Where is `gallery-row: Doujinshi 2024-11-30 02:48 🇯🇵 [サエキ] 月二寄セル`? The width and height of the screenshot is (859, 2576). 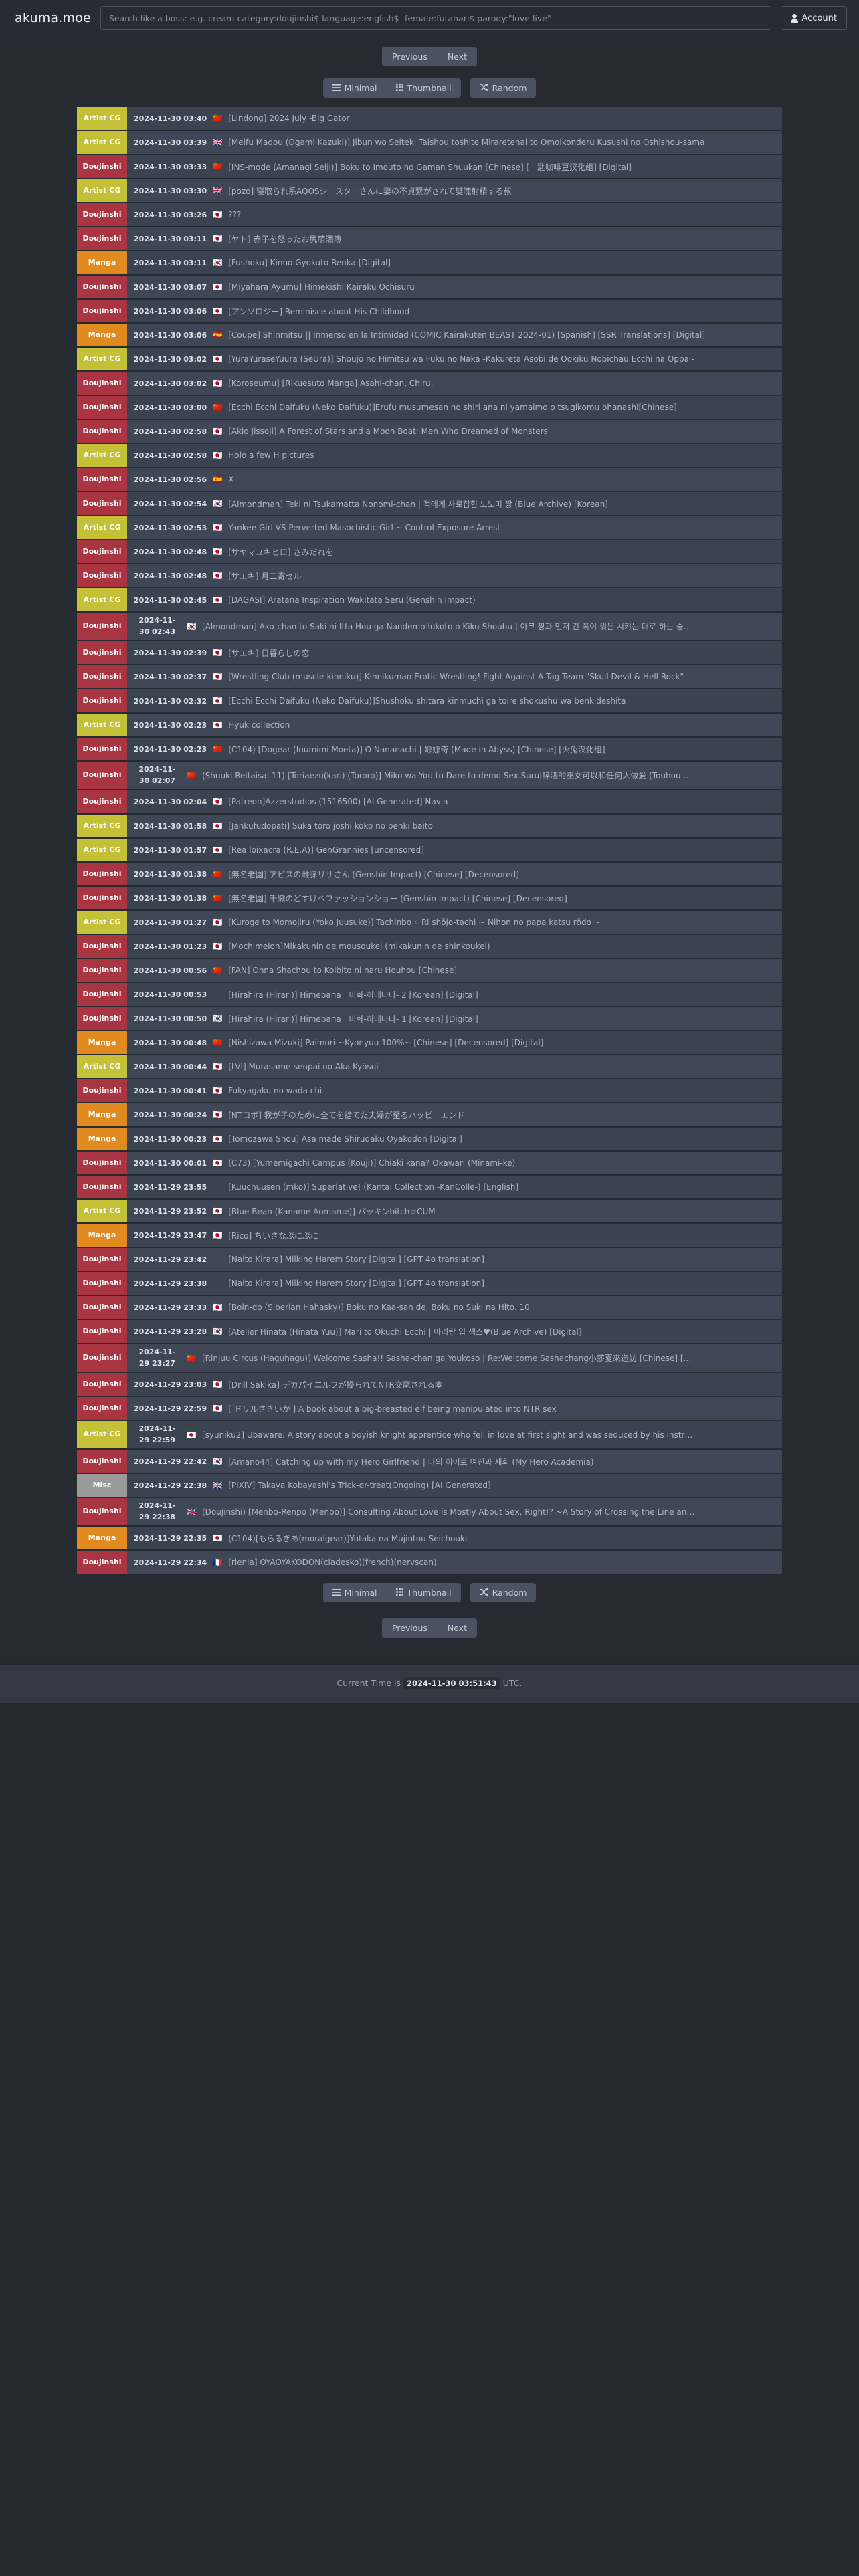
gallery-row: Doujinshi 2024-11-30 02:48 🇯🇵 [サエキ] 月二寄セル is located at coordinates (429, 575).